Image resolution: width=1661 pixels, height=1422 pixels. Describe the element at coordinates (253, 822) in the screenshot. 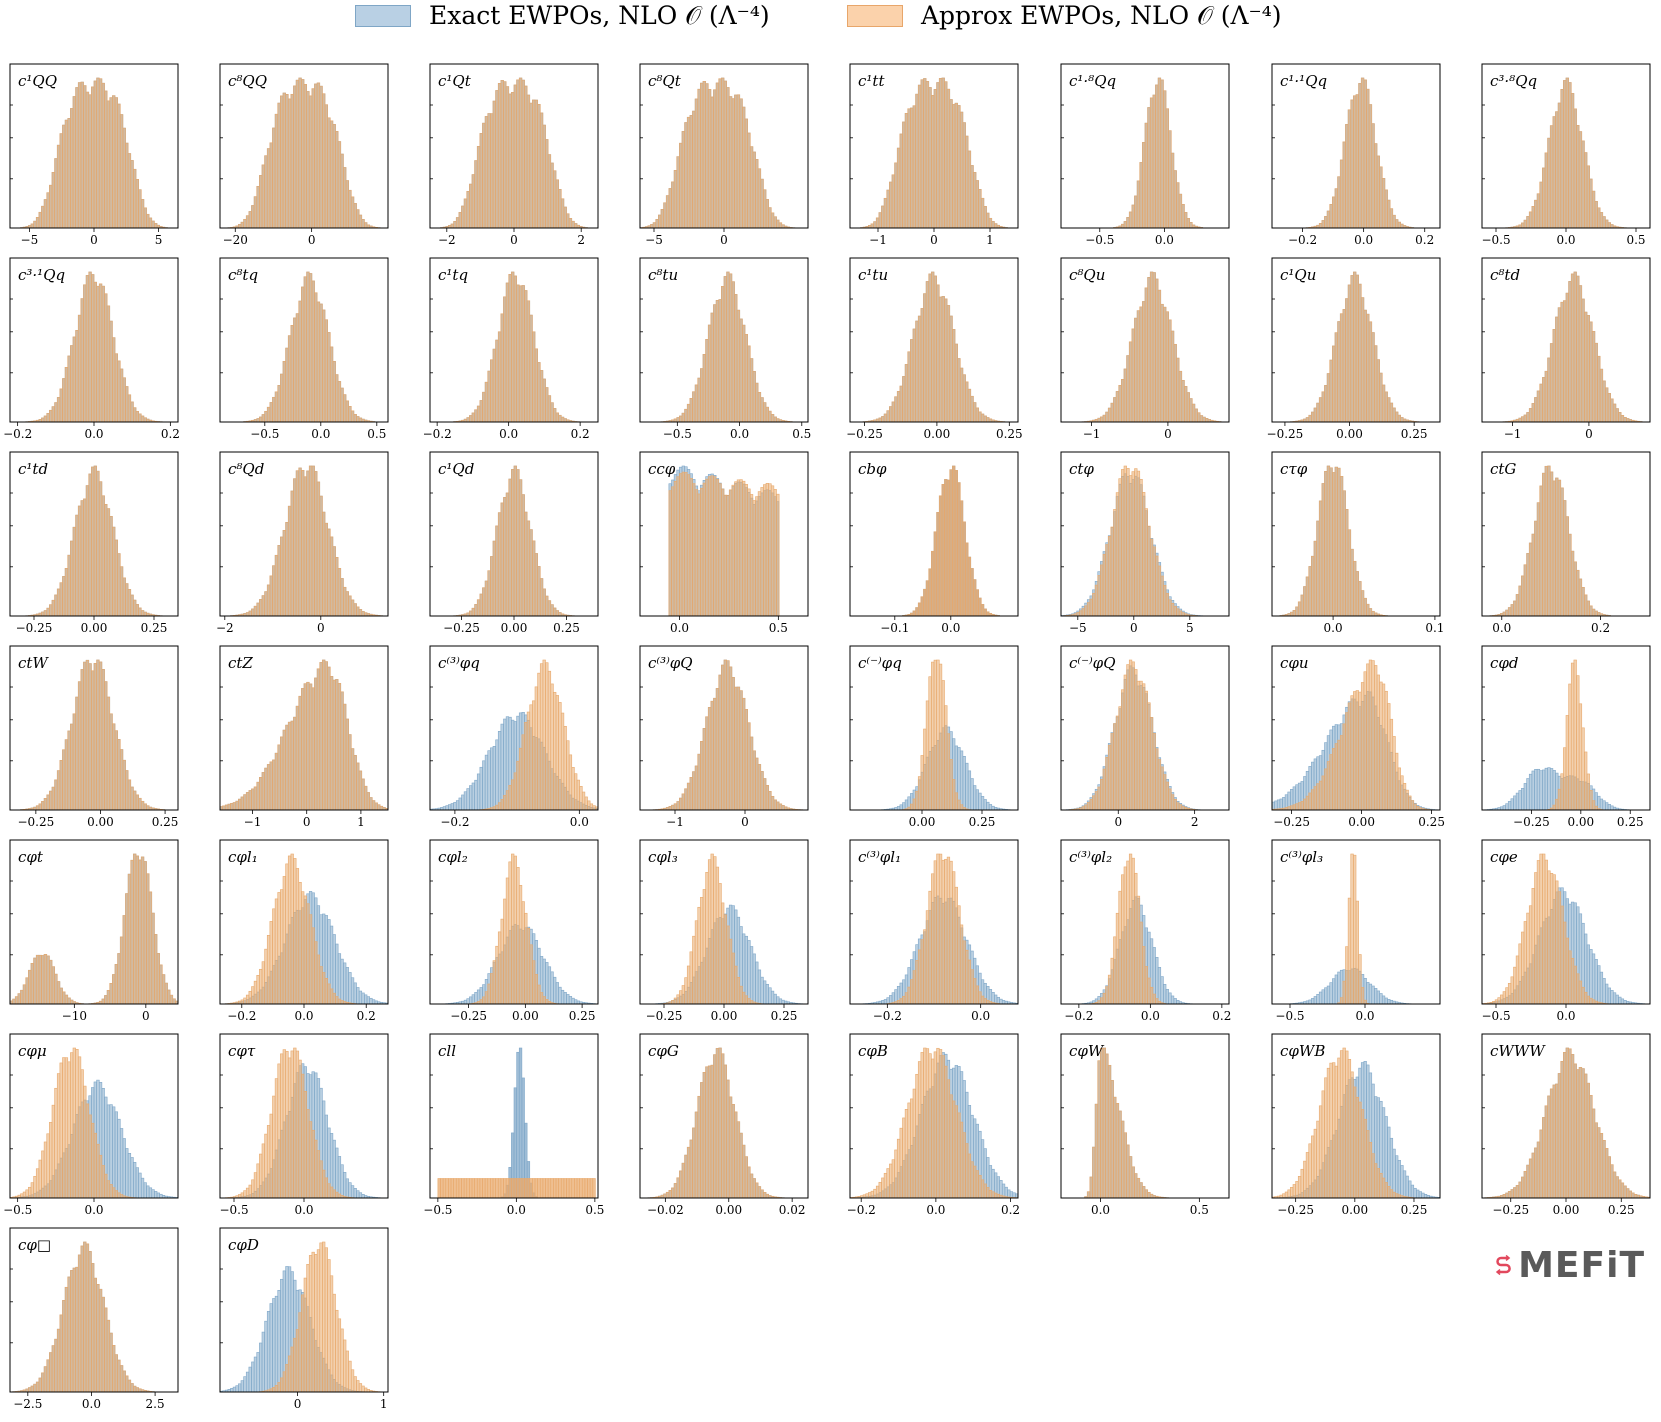

I see `x-tick-label: −1` at that location.